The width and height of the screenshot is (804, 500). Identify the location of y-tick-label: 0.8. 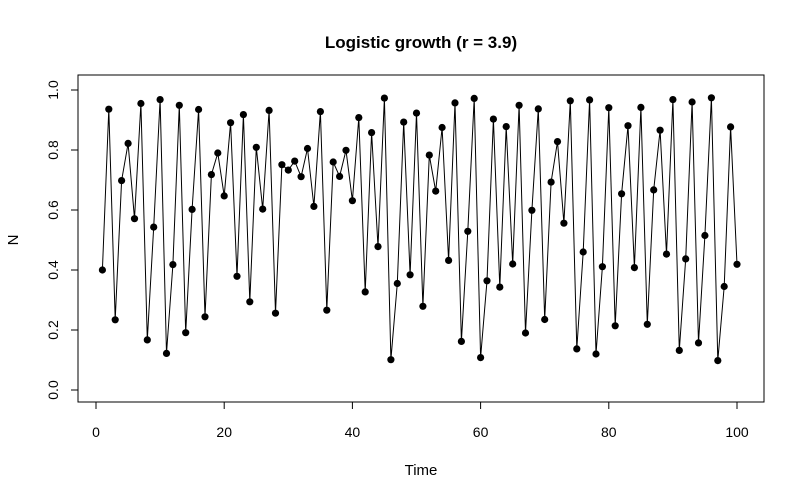
(53, 150).